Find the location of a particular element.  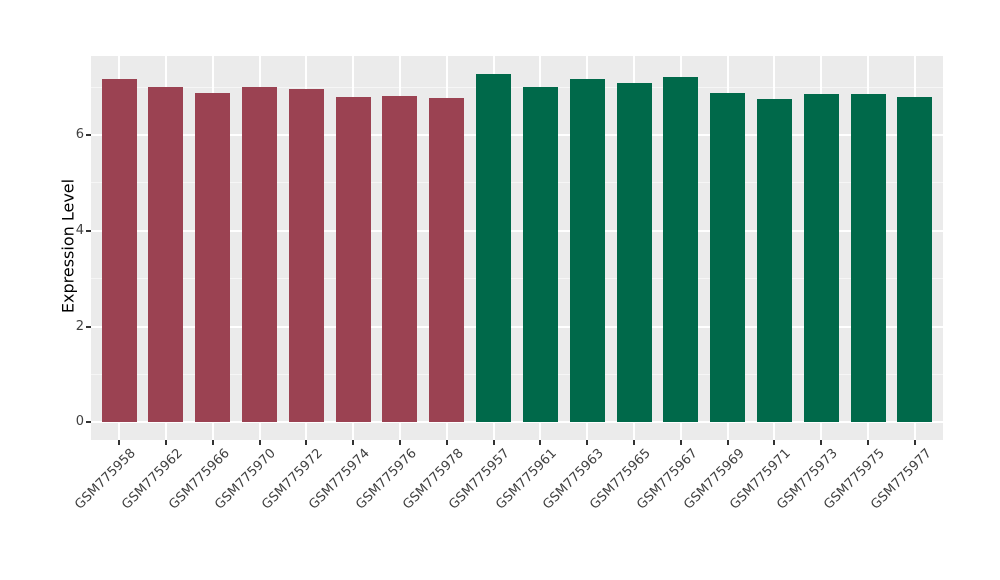

bar-GSM775965 is located at coordinates (634, 253).